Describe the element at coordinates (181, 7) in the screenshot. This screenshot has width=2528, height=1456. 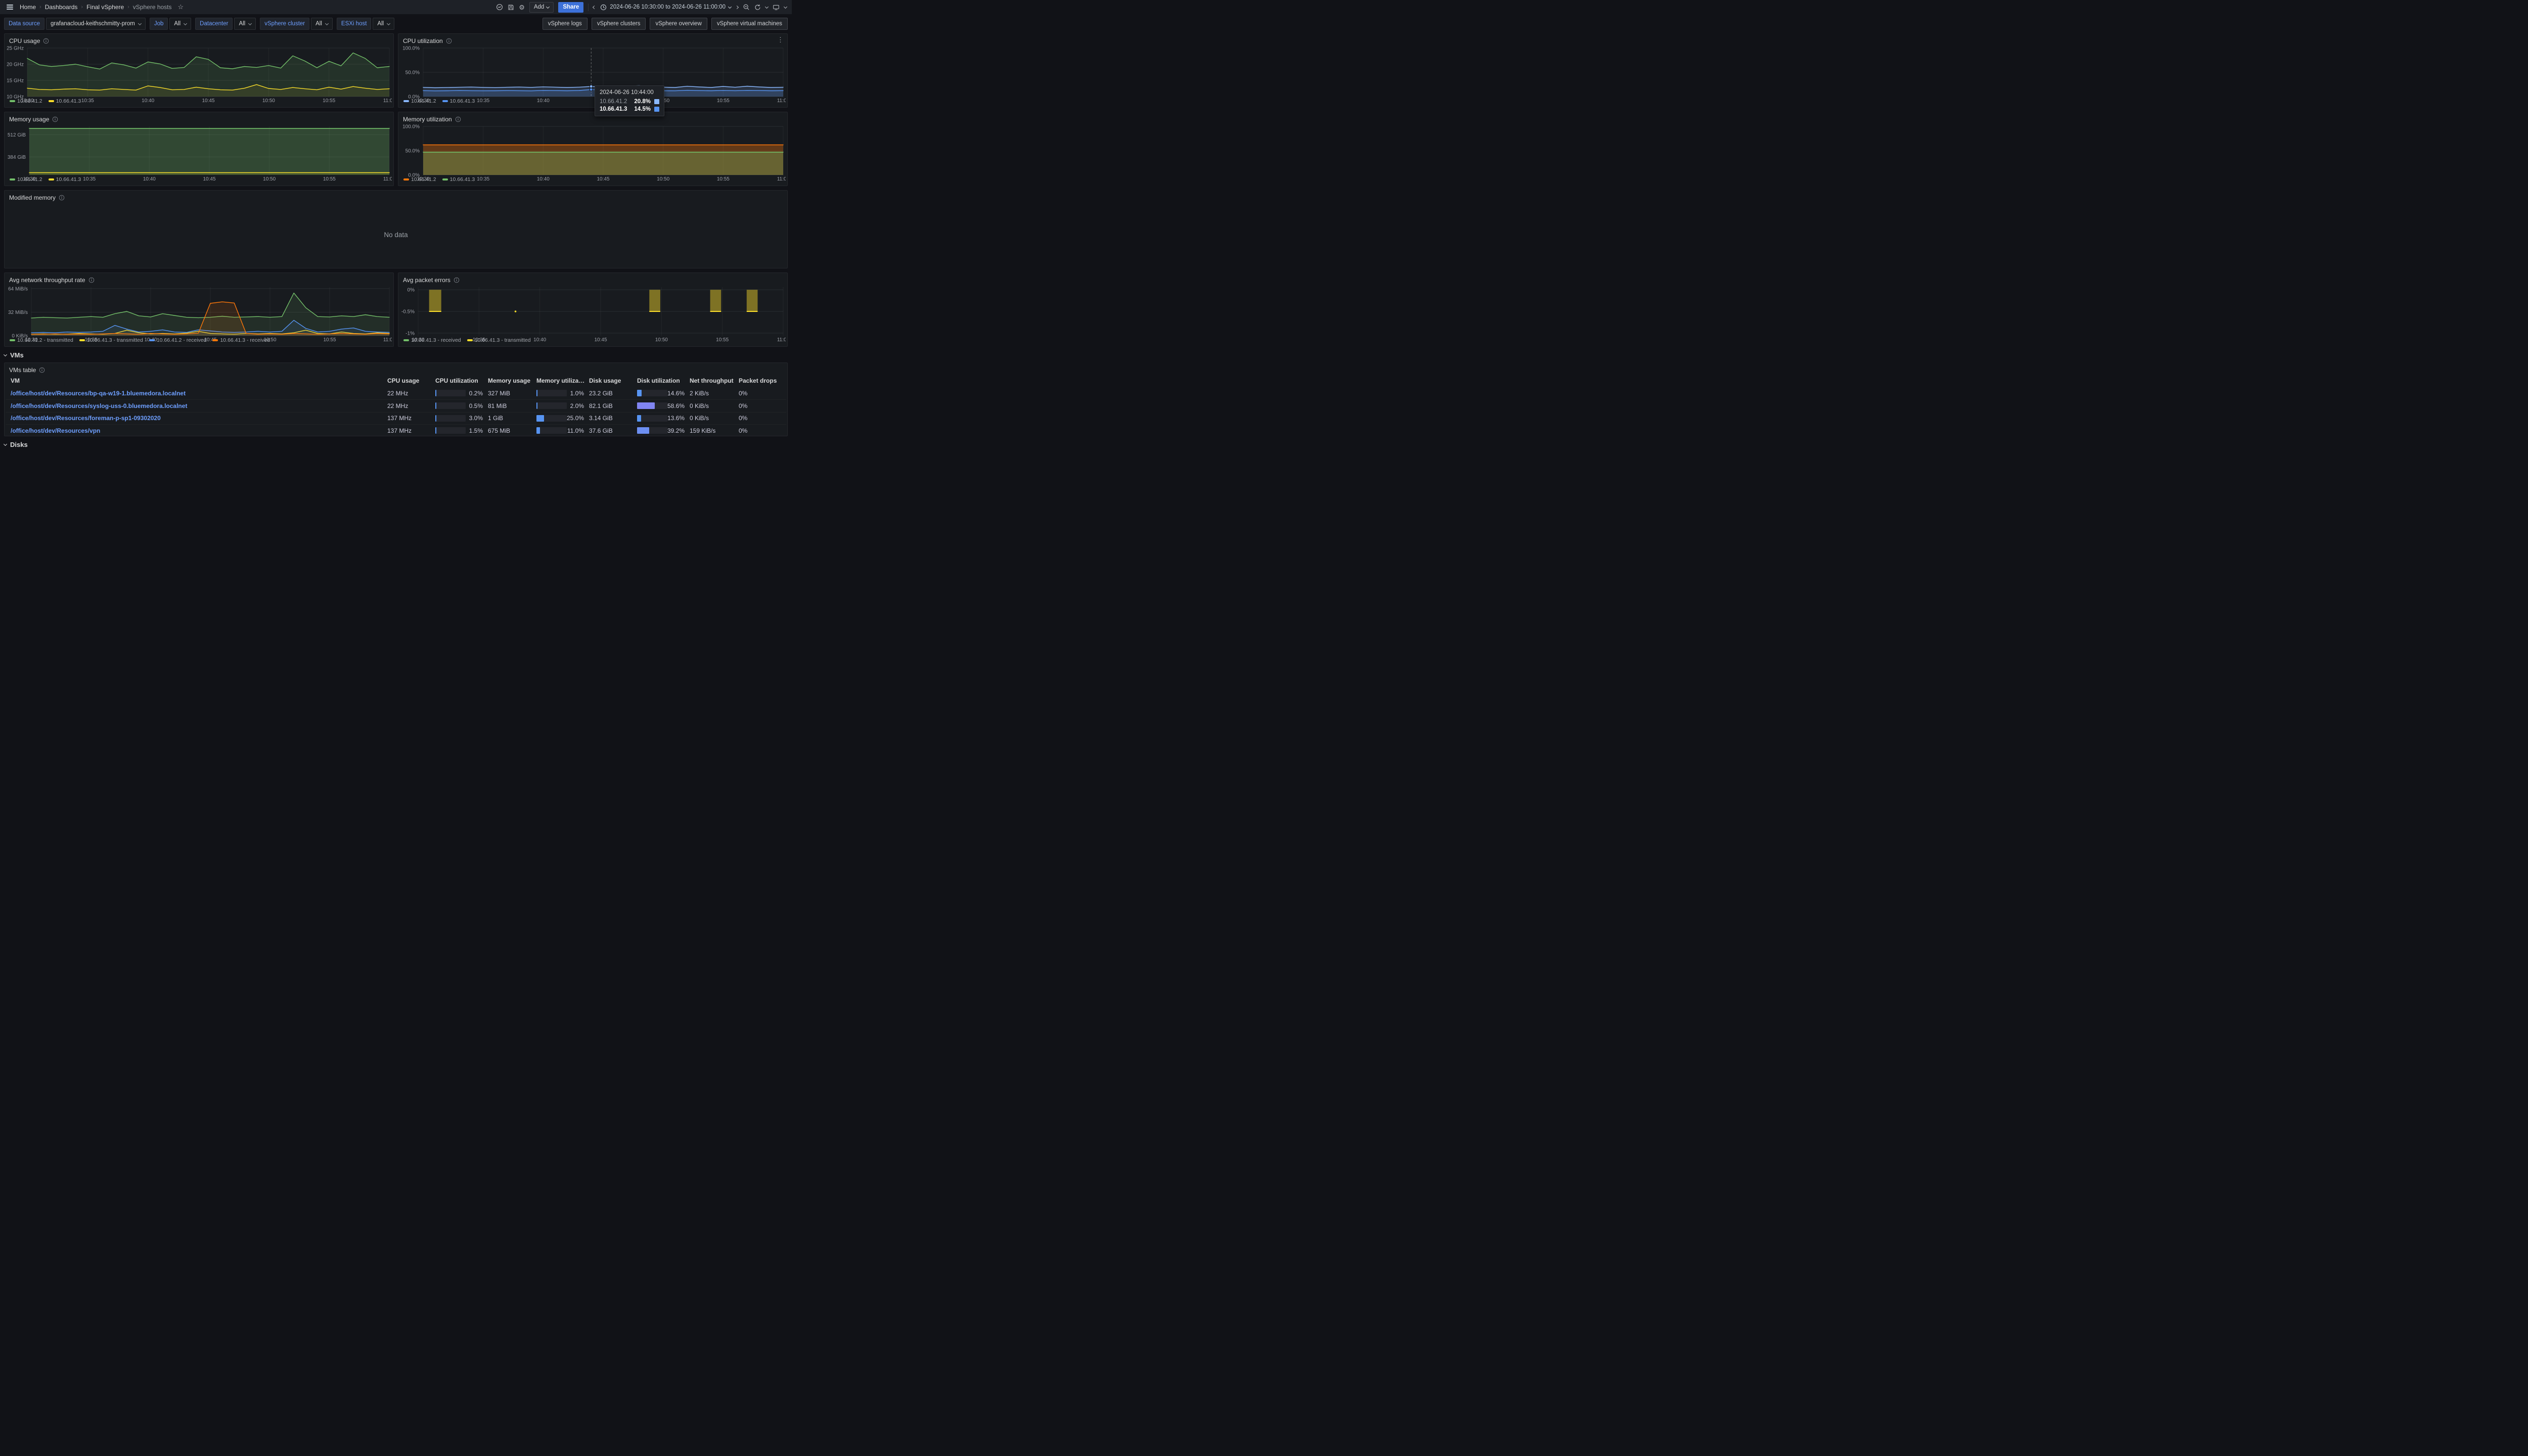
I see `favorite-star-icon: ☆` at that location.